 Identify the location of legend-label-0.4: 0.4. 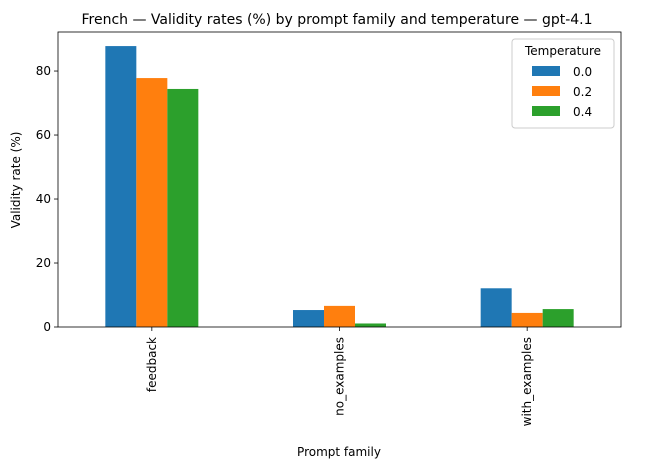
(582, 112).